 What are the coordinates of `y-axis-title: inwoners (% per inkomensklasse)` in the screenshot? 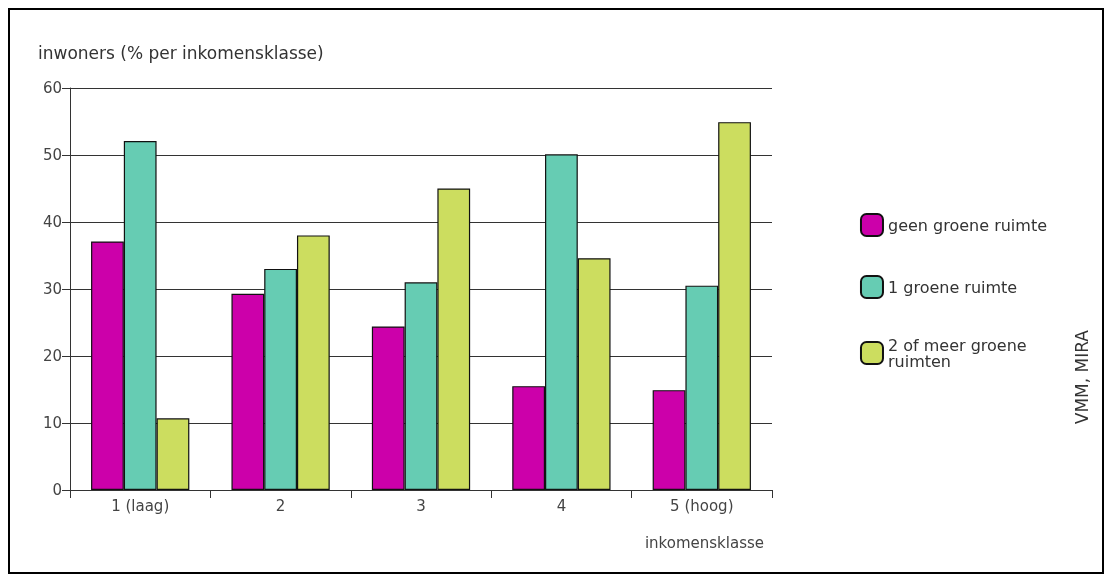 It's located at (181, 52).